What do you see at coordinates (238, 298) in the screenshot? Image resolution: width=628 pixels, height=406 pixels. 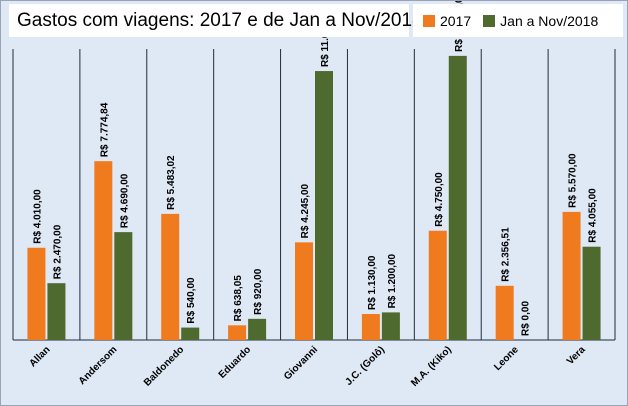 I see `data-label: R$ 638,05` at bounding box center [238, 298].